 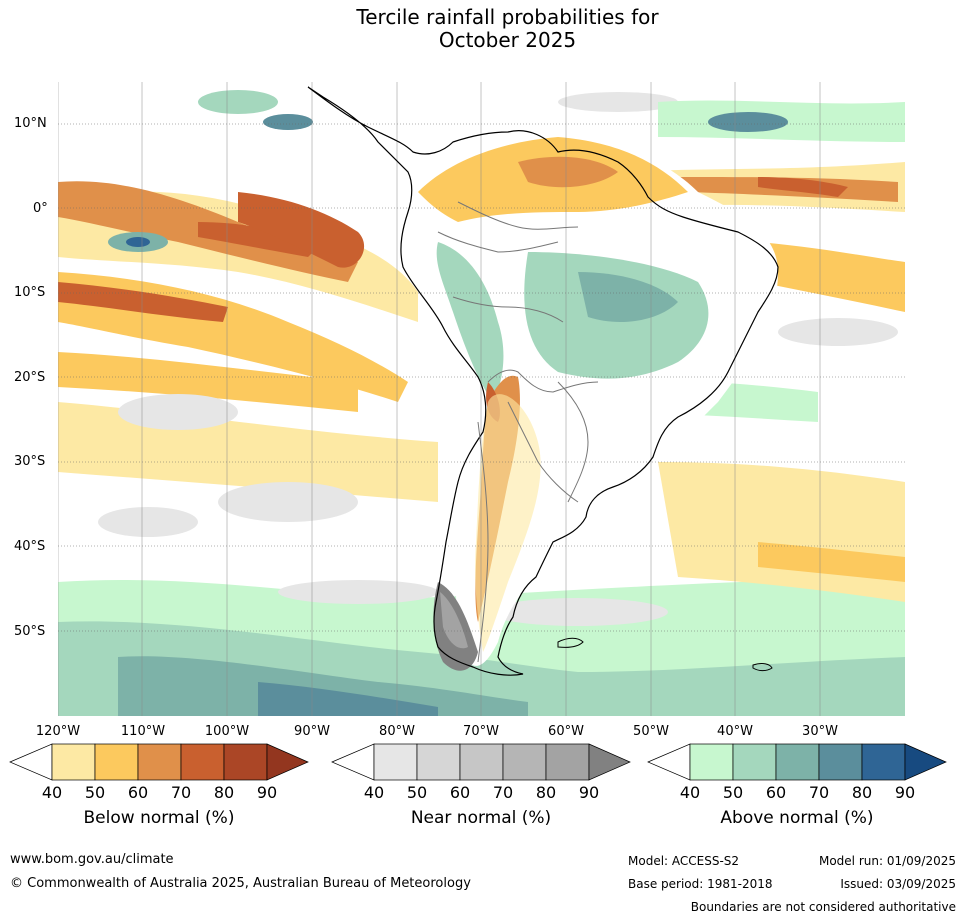 What do you see at coordinates (819, 792) in the screenshot?
I see `above-tick-70: 70` at bounding box center [819, 792].